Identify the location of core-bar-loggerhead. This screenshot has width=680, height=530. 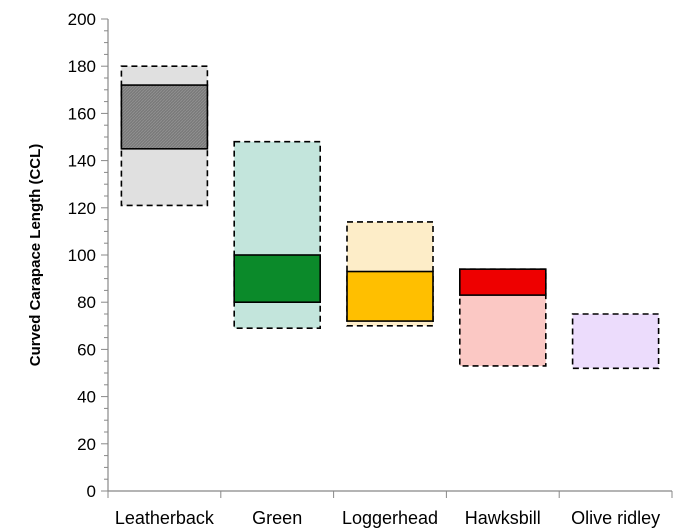
(390, 296).